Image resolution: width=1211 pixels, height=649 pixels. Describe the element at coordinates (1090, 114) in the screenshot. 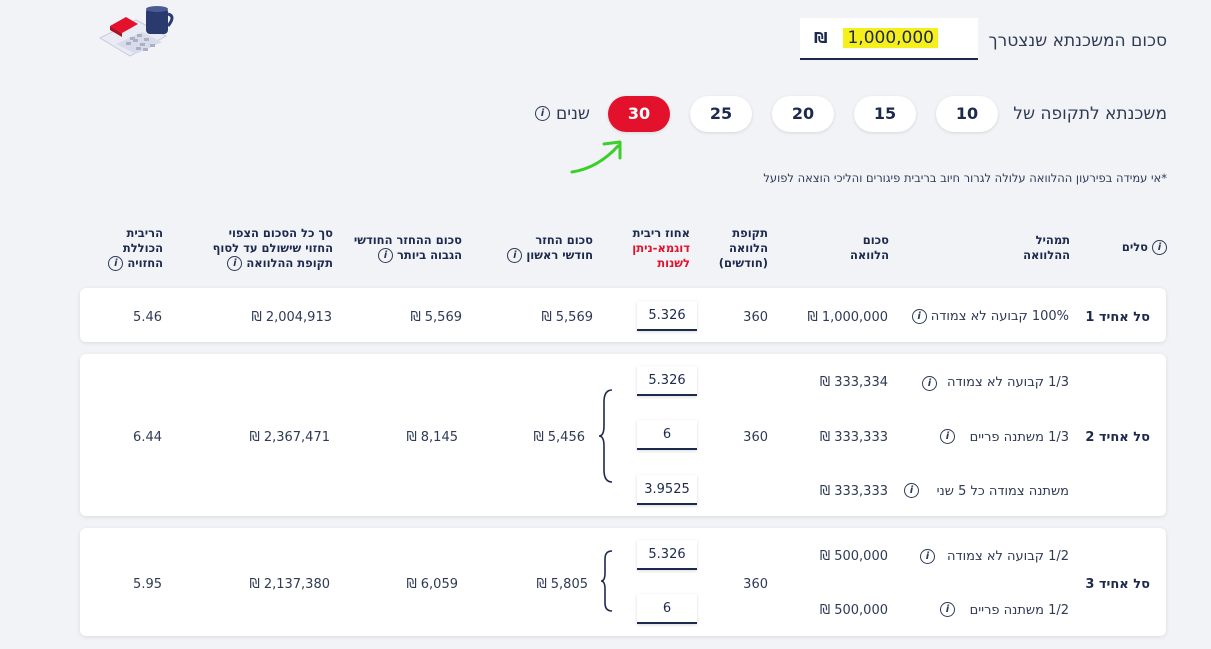

I see `period-label: משכנתא לתקופה של` at that location.